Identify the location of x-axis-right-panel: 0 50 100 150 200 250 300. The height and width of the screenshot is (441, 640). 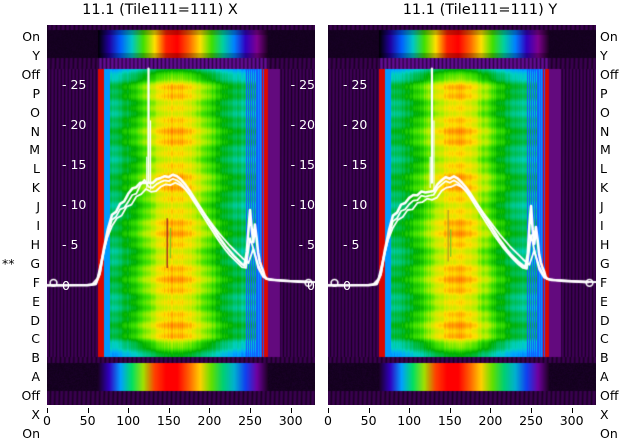
(460, 423).